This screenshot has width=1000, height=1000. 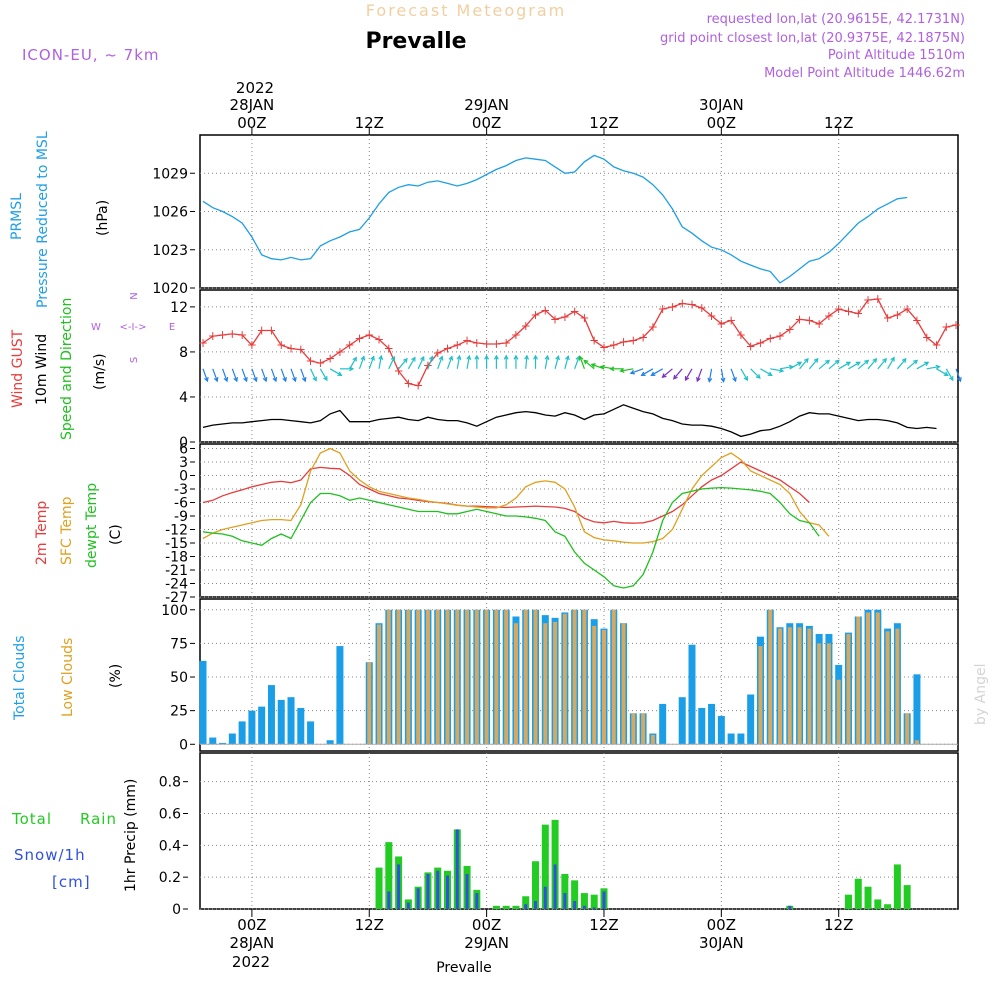 What do you see at coordinates (464, 968) in the screenshot?
I see `footer-location: Prevalle` at bounding box center [464, 968].